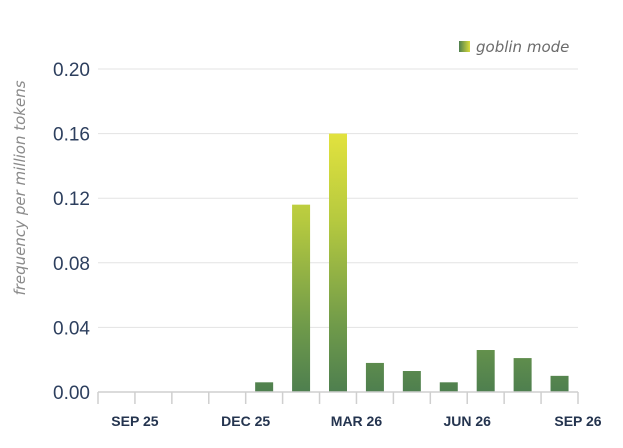 The height and width of the screenshot is (448, 623). What do you see at coordinates (577, 421) in the screenshot?
I see `x-tick-label: SEP 26` at bounding box center [577, 421].